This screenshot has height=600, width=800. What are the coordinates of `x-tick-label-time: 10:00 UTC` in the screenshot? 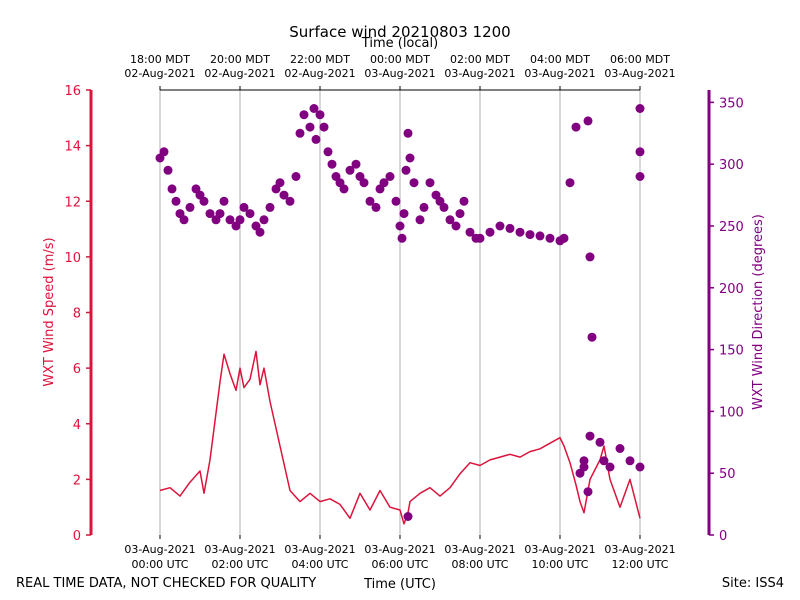 It's located at (559, 564).